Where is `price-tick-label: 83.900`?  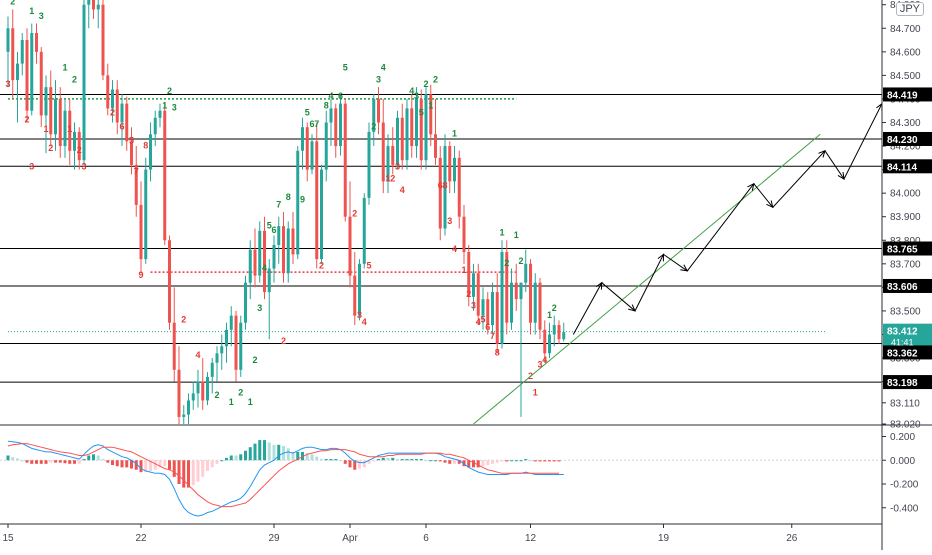
price-tick-label: 83.900 is located at coordinates (905, 217).